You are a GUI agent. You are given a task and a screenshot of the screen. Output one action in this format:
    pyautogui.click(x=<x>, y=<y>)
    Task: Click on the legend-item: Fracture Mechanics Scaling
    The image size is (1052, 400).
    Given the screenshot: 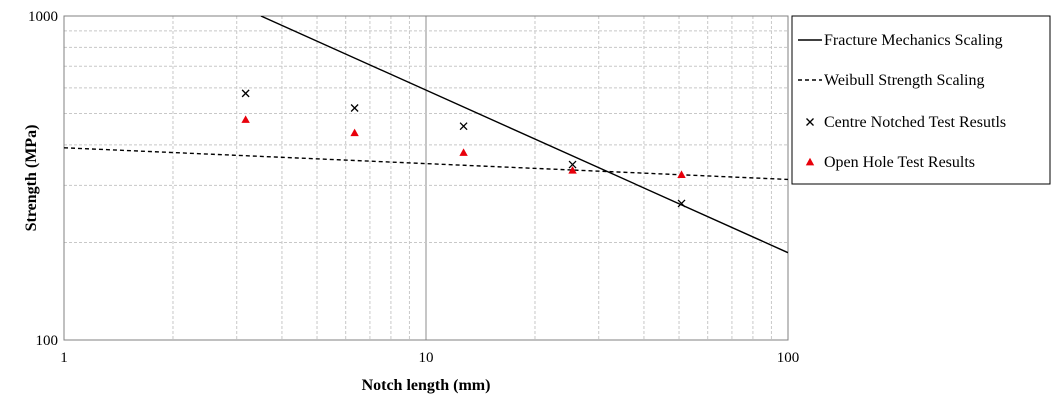 What is the action you would take?
    pyautogui.click(x=900, y=40)
    